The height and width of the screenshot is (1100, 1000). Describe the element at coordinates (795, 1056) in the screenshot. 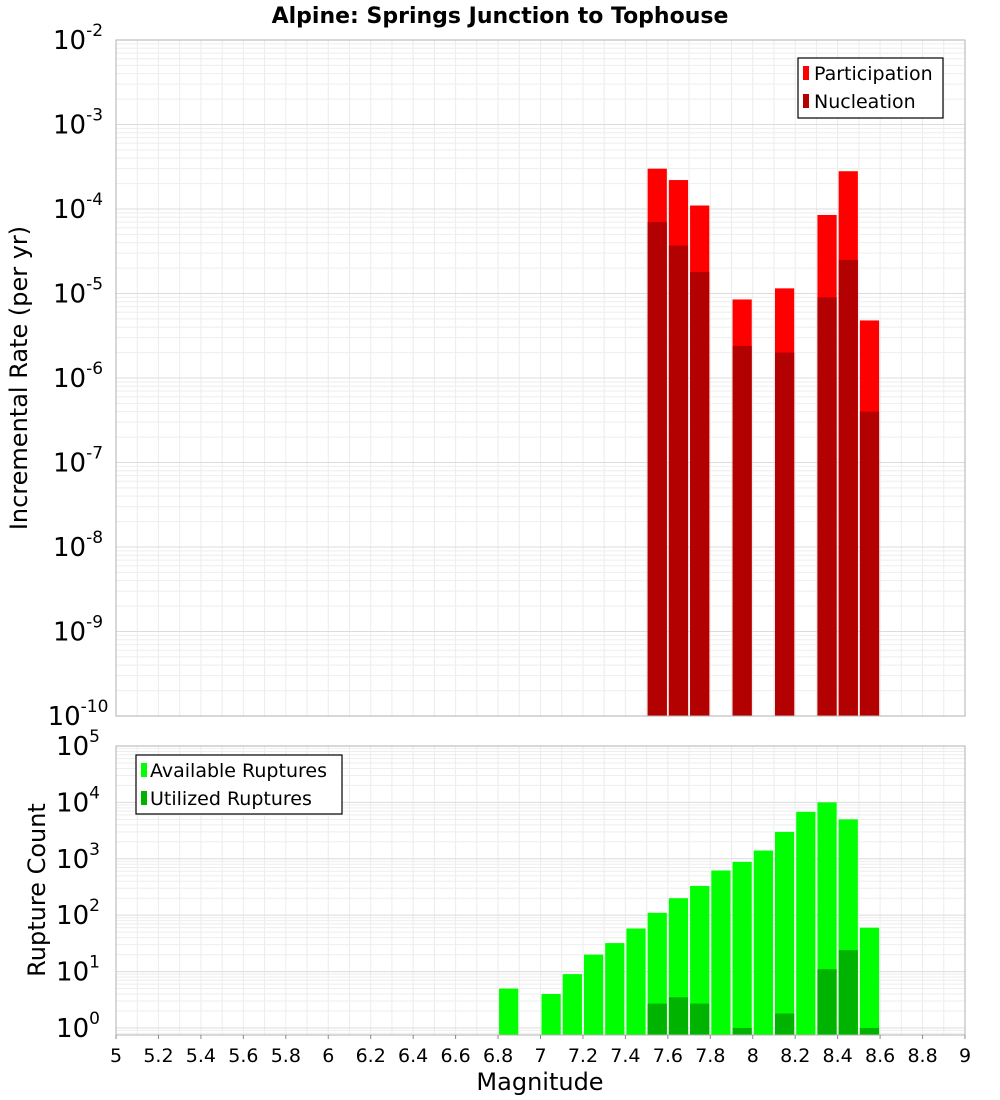

I see `x-tick-label: 8.2` at that location.